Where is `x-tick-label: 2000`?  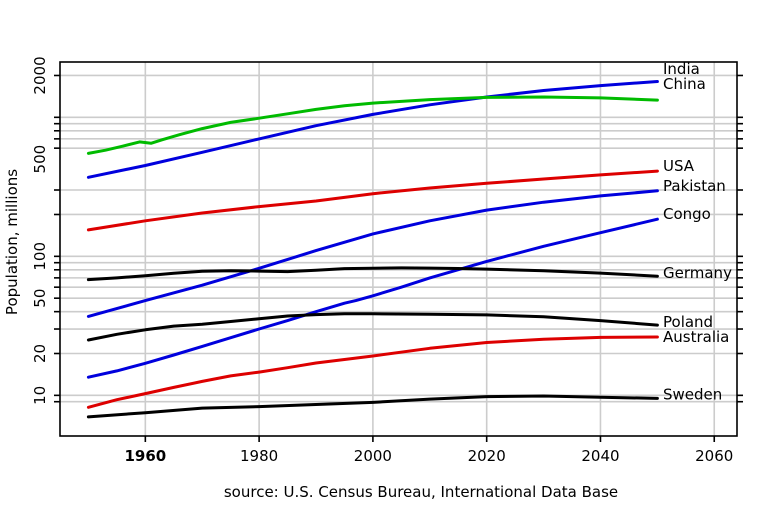 x-tick-label: 2000 is located at coordinates (373, 456).